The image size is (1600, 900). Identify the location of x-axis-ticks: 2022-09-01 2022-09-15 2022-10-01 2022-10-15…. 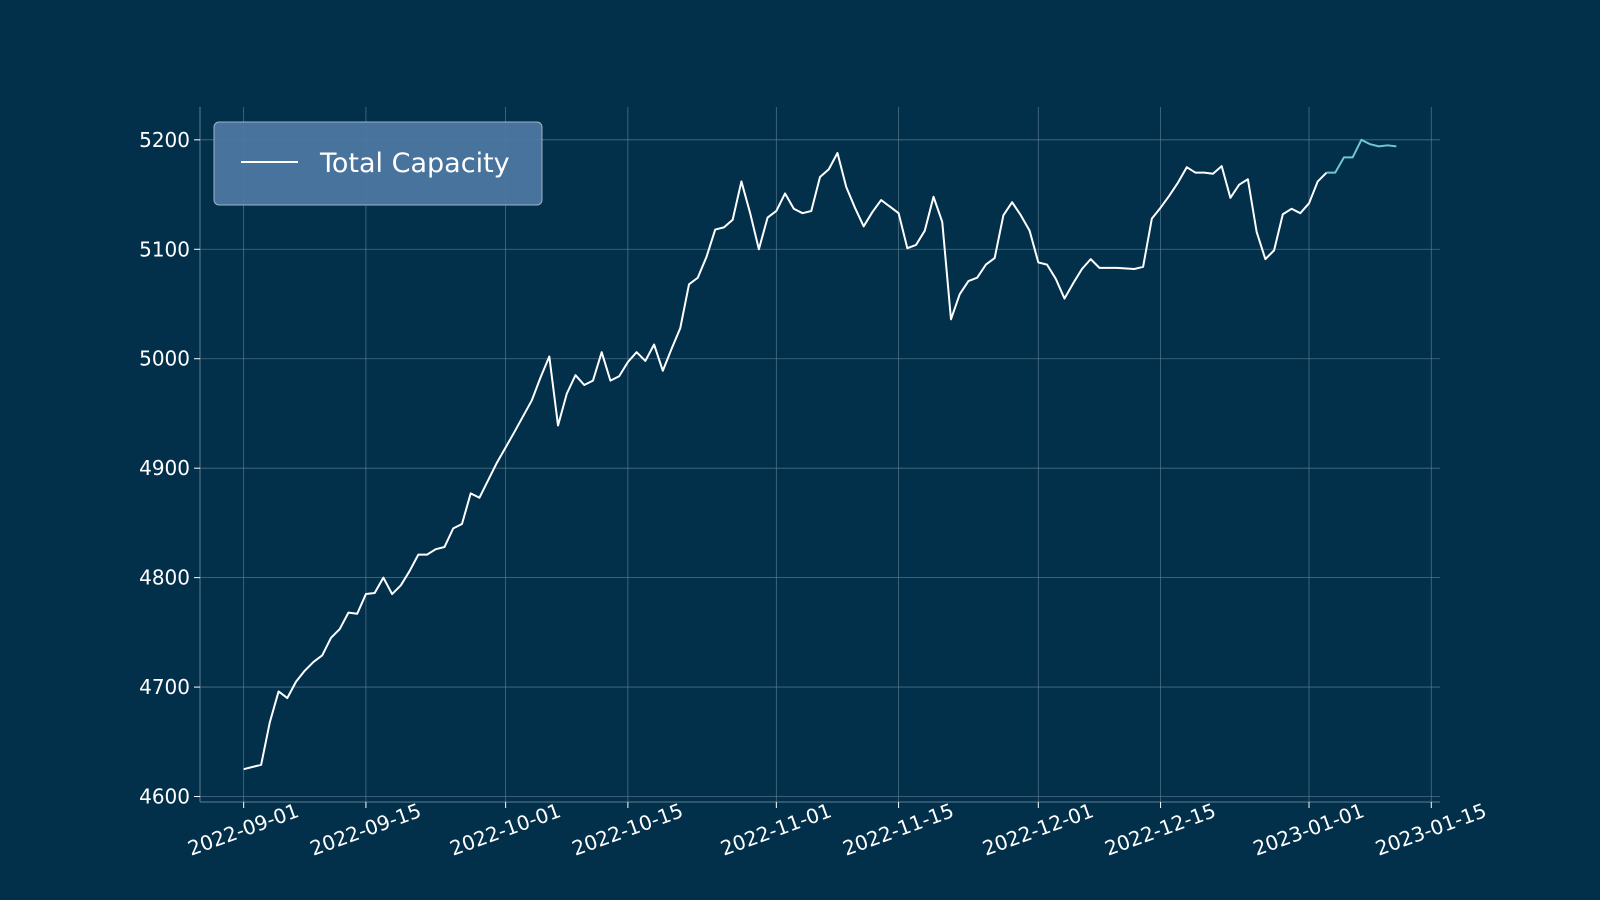
(837, 829).